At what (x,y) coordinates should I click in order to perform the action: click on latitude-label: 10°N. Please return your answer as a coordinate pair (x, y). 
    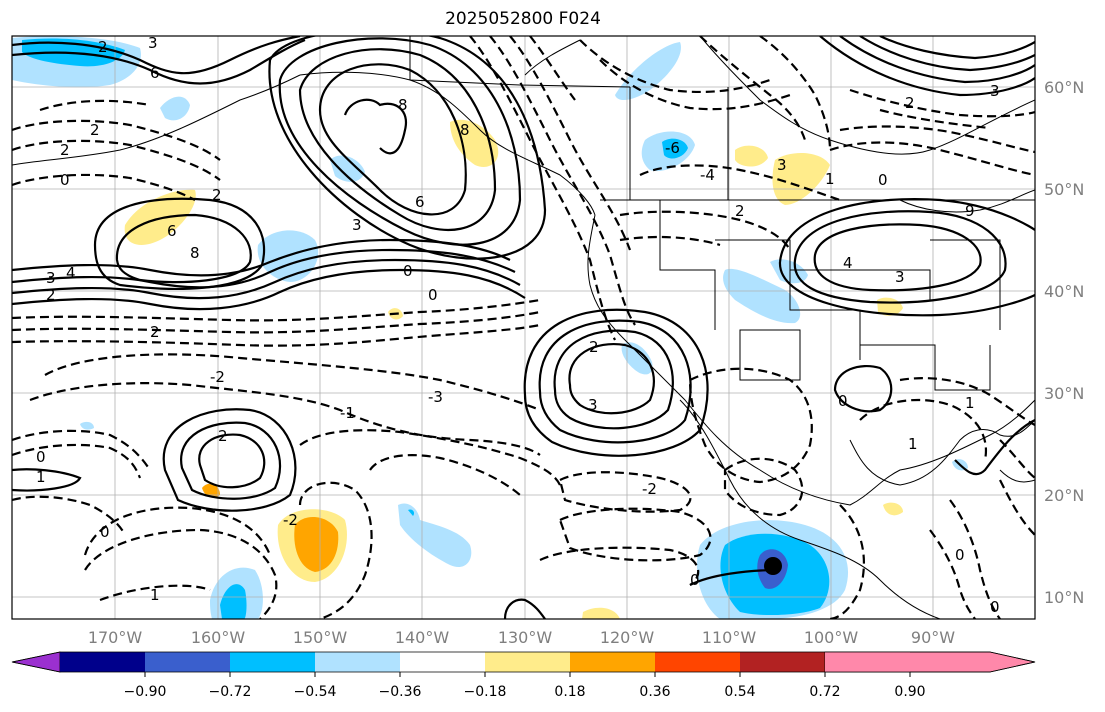
    Looking at the image, I should click on (1064, 597).